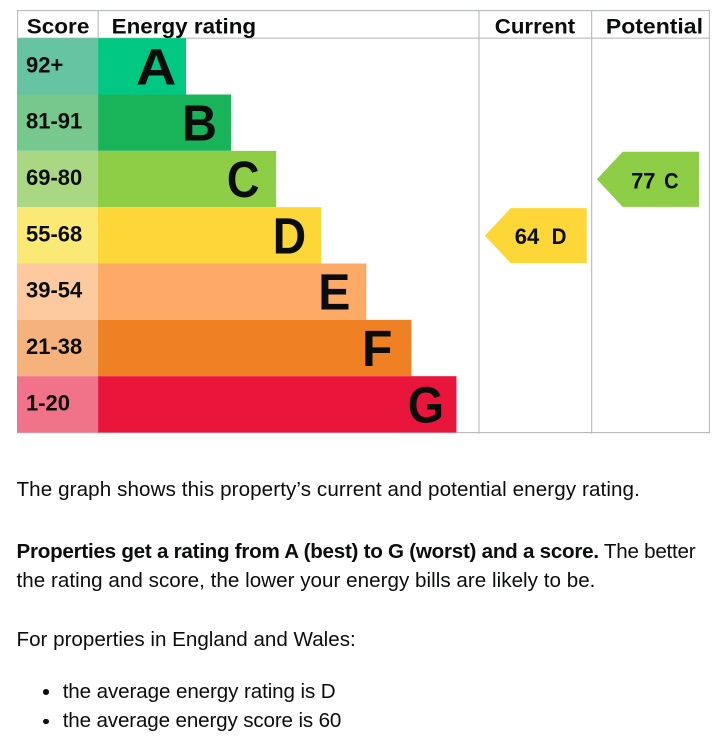  I want to click on svg-text: Current, so click(535, 26).